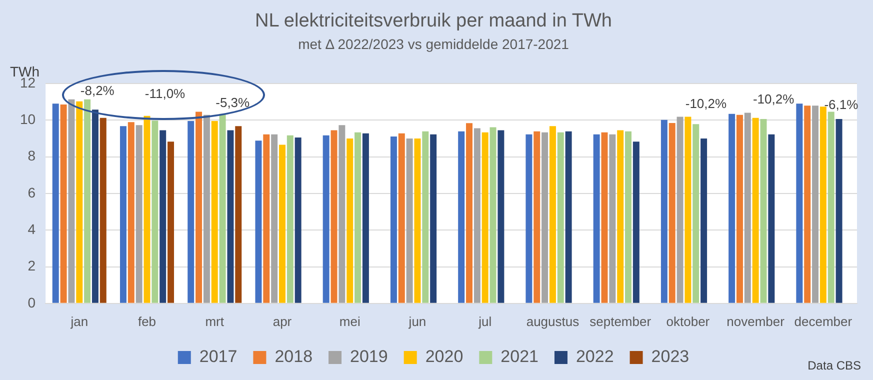  I want to click on legend-label: 2019, so click(369, 356).